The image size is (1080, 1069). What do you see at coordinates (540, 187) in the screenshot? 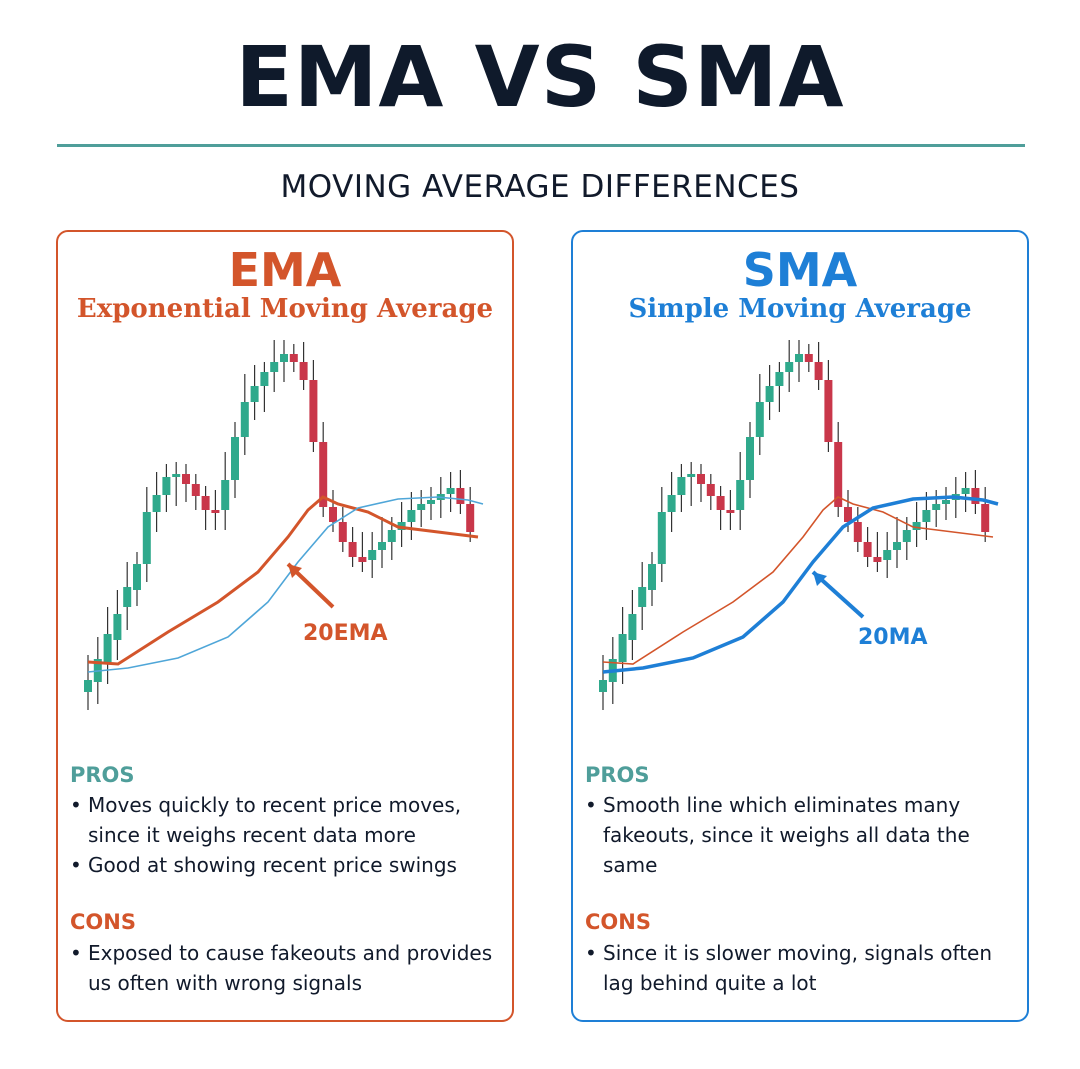
I see `page-subtitle: MOVING AVERAGE DIFFERENCES` at bounding box center [540, 187].